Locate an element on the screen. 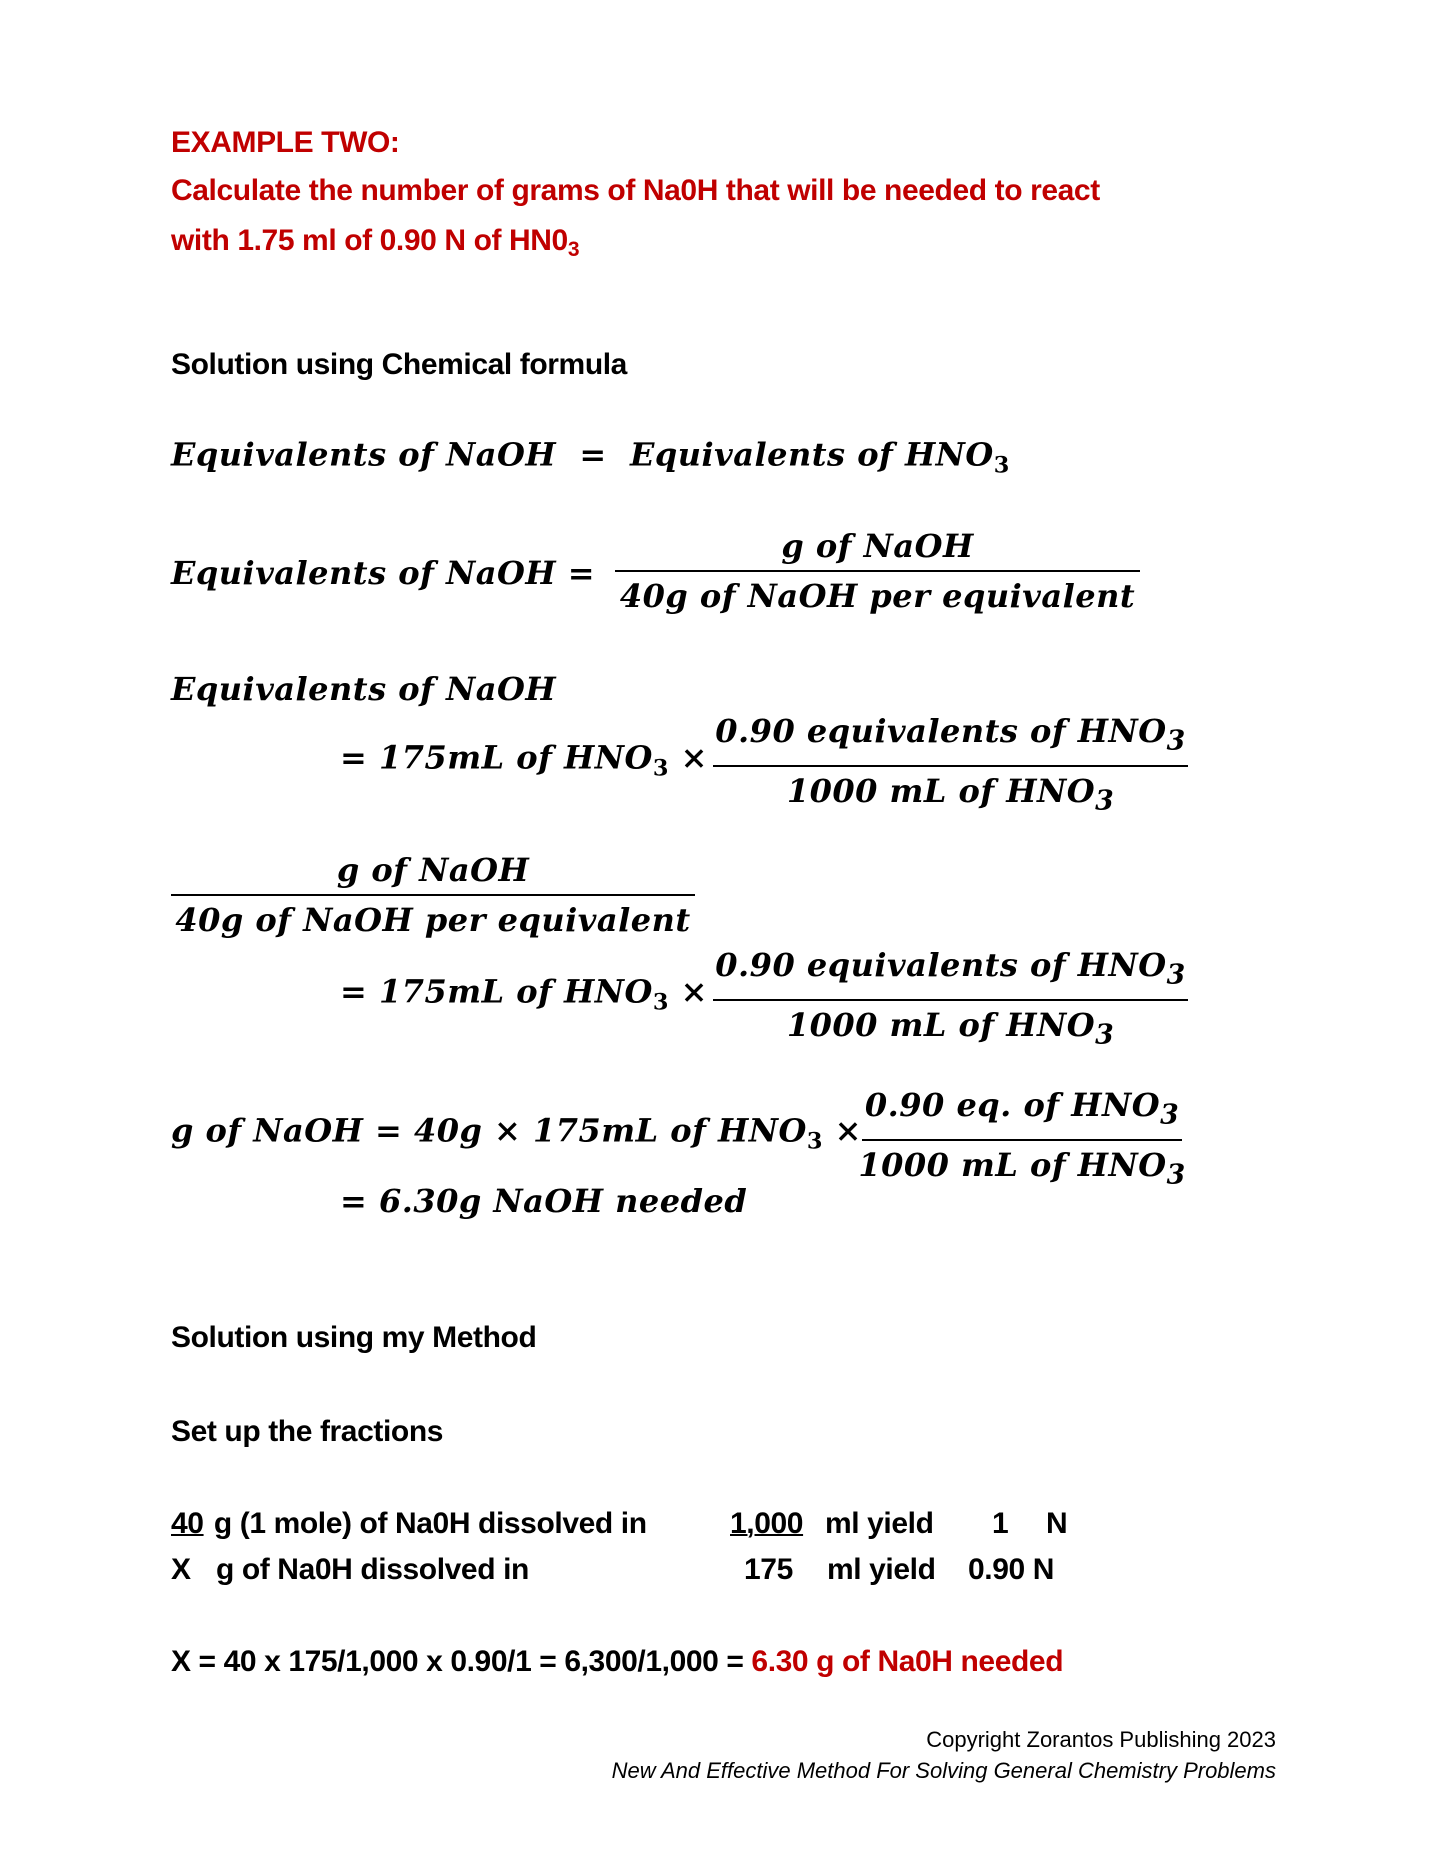 The width and height of the screenshot is (1445, 1870). eq-text: Equivalents of NaOH = Equivalents of HNO is located at coordinates (582, 454).